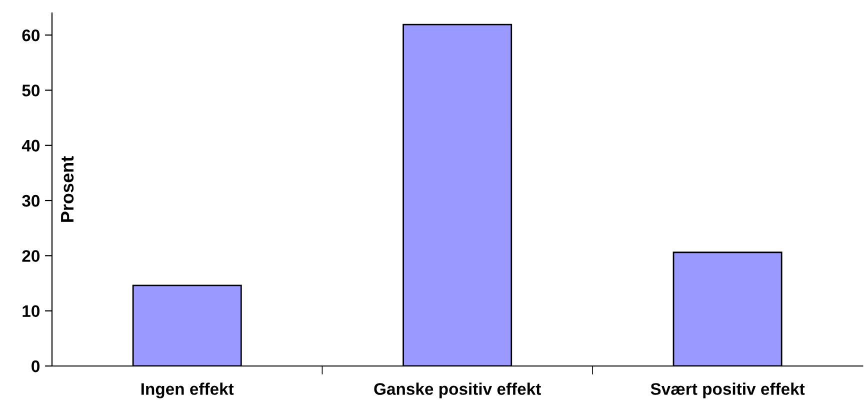 The image size is (867, 408). What do you see at coordinates (67, 189) in the screenshot?
I see `y-axis-title: Prosent` at bounding box center [67, 189].